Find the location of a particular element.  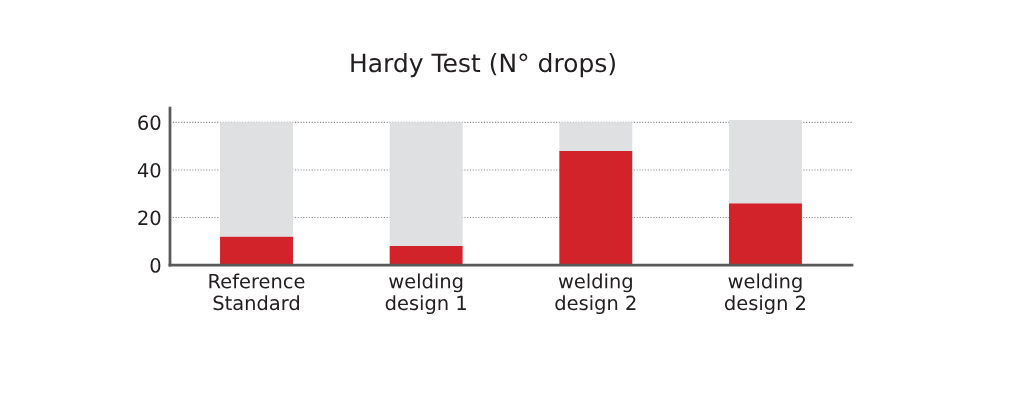

x-tick-label: welding design 1 is located at coordinates (425, 294).